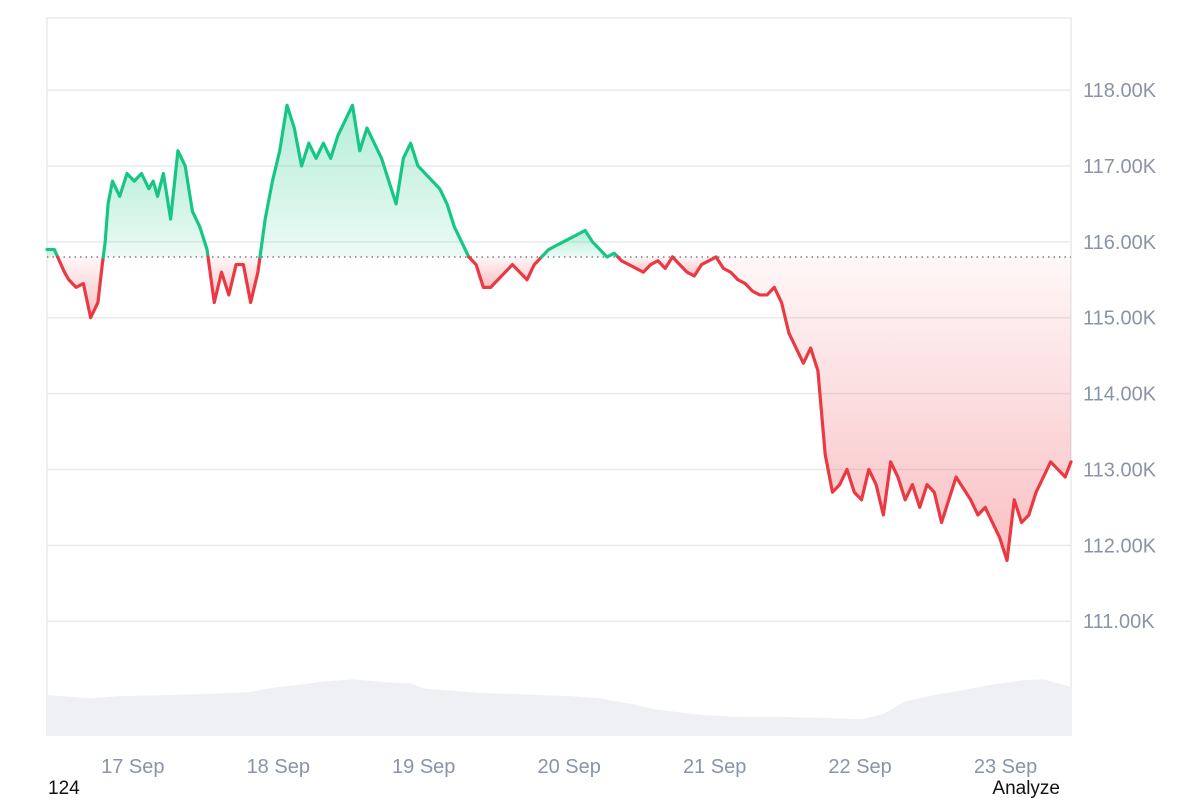  I want to click on volume-shape, so click(559, 707).